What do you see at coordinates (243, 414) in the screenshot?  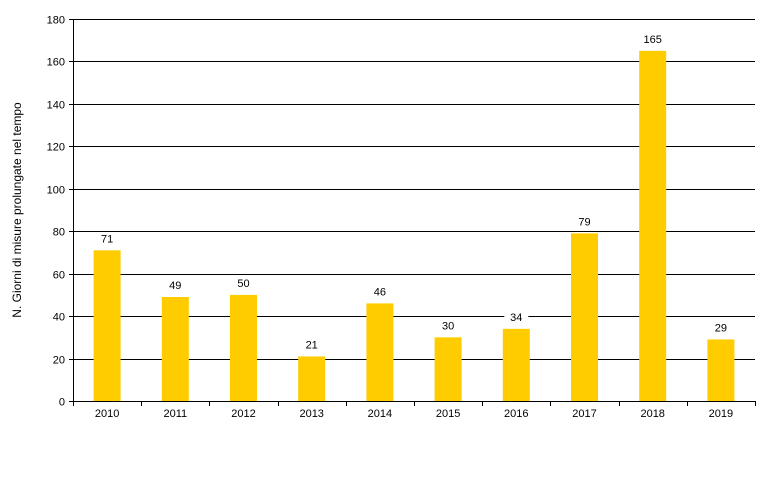 I see `x-tick-label-2012: 2012` at bounding box center [243, 414].